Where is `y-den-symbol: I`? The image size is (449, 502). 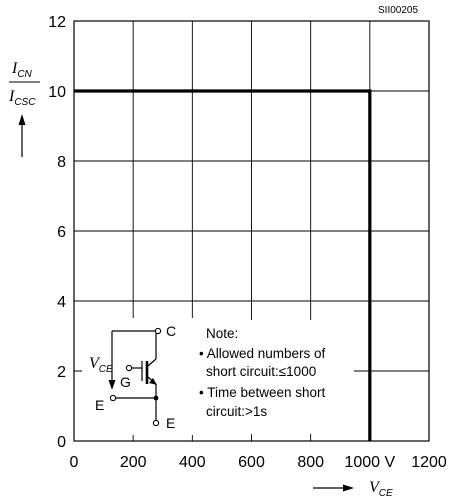 y-den-symbol: I is located at coordinates (11, 96).